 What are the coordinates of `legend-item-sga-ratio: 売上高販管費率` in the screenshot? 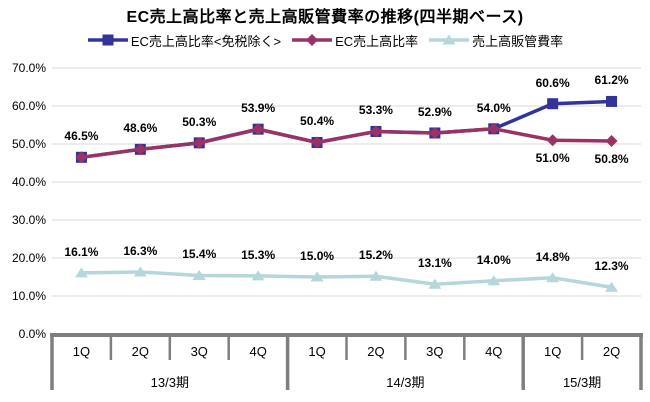 It's located at (495, 40).